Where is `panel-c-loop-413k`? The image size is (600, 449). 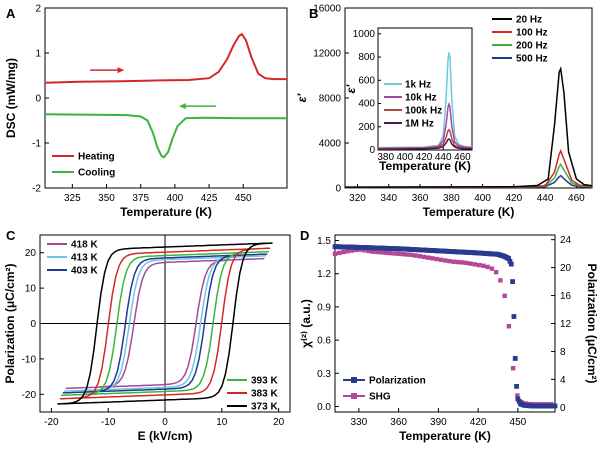
panel-c-loop-413k is located at coordinates (165, 323).